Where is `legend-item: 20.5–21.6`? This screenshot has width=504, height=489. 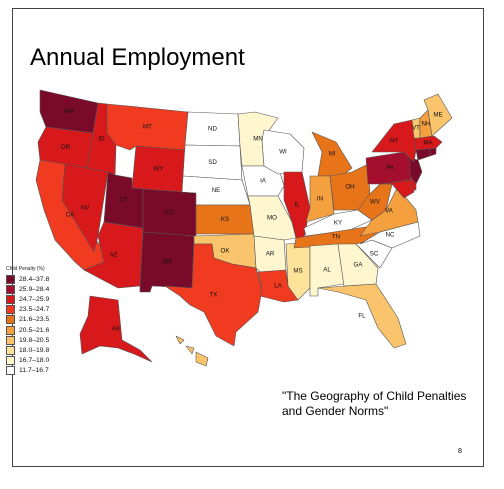 legend-item: 20.5–21.6 is located at coordinates (41, 330).